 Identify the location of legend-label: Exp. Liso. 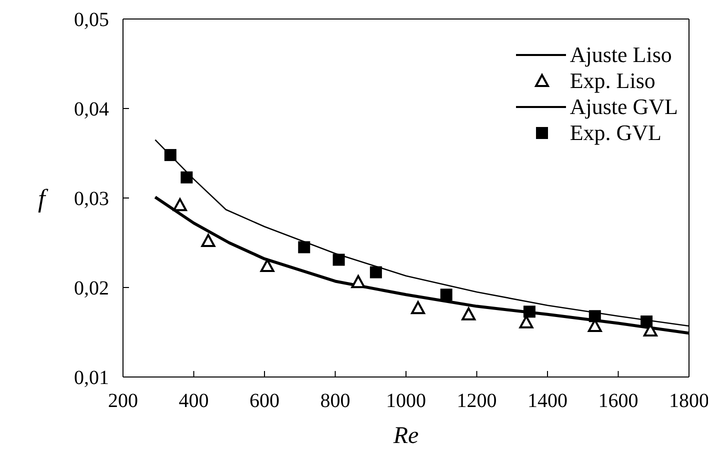
(613, 81).